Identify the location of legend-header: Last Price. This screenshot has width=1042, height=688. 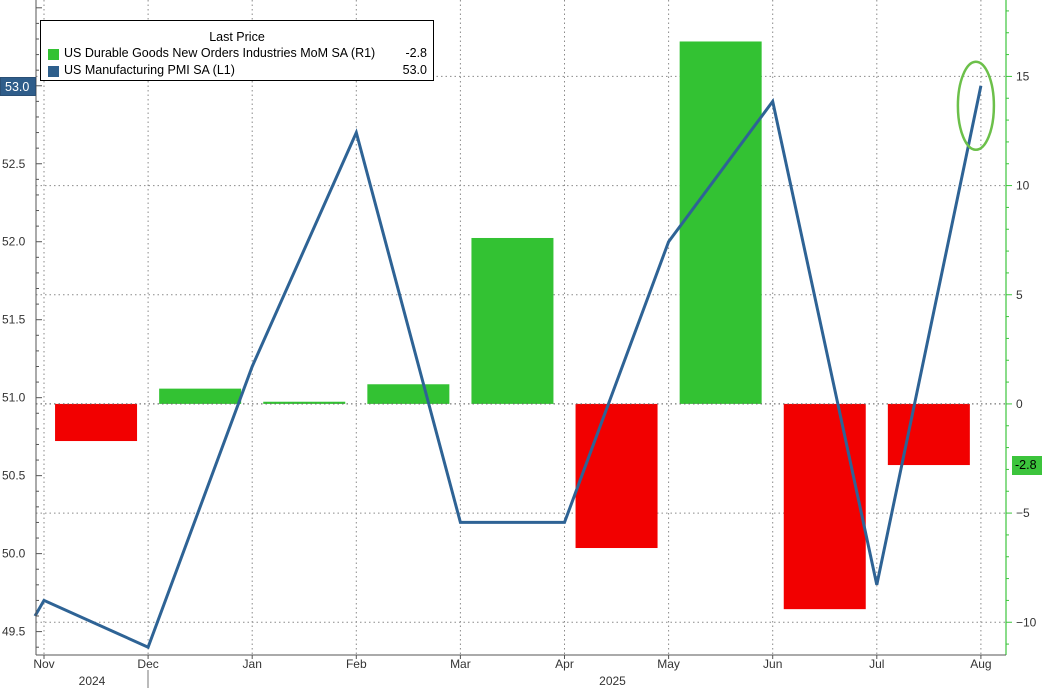
(237, 37).